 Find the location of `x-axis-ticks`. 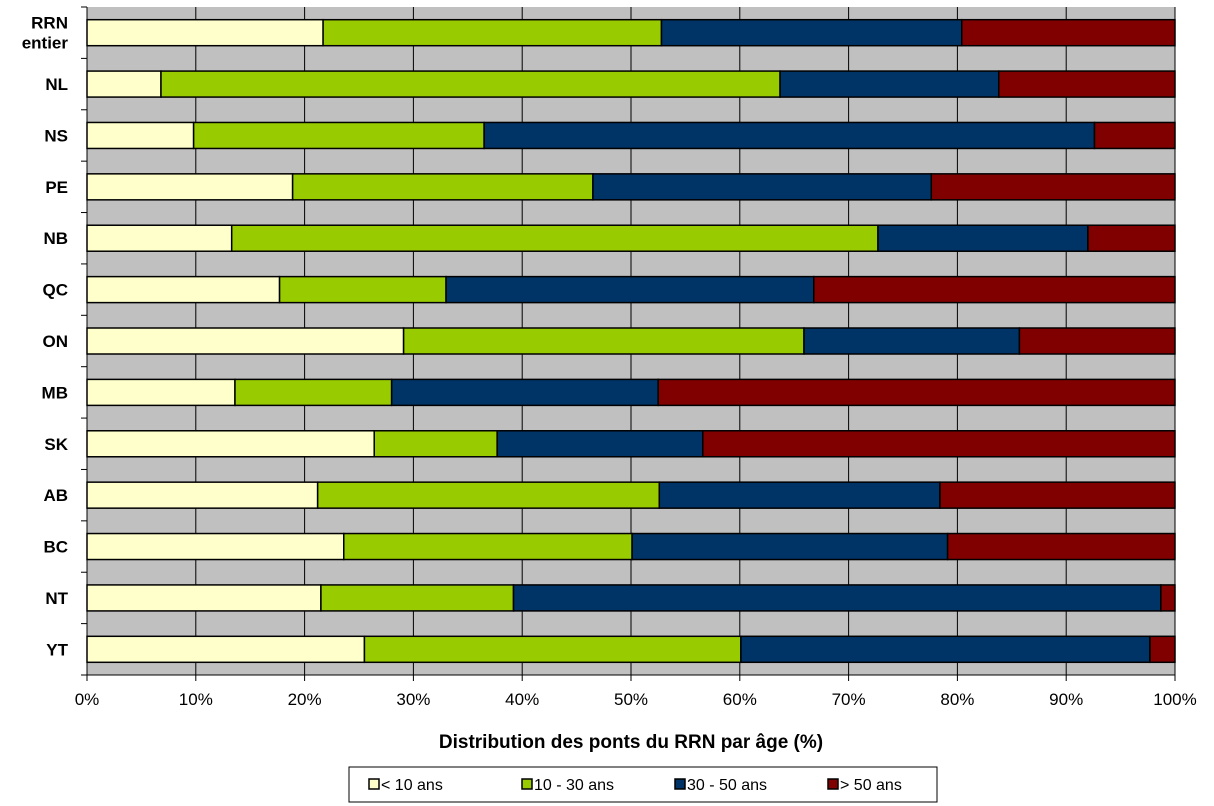

x-axis-ticks is located at coordinates (631, 678).